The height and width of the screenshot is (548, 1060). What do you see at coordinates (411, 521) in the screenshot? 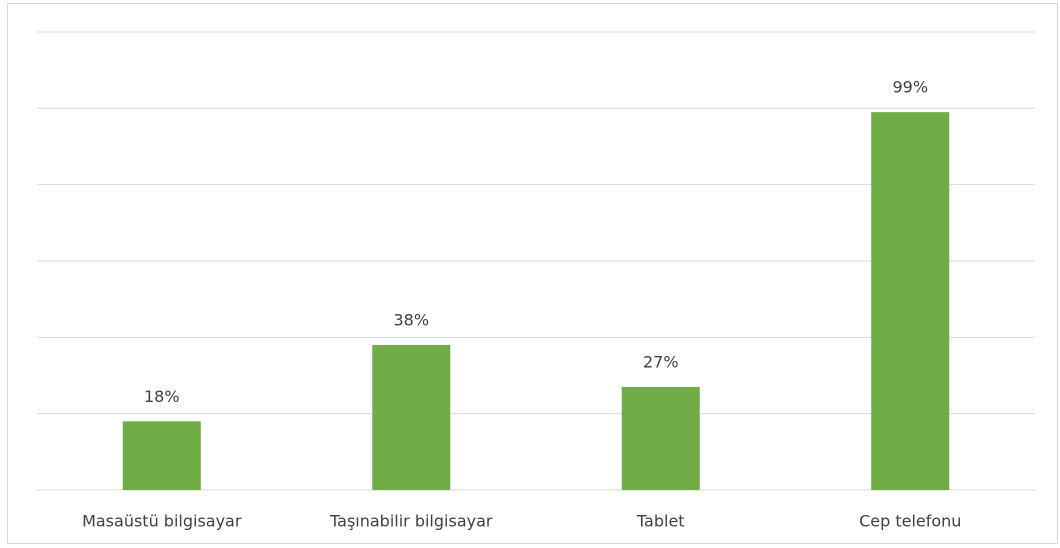
I see `x-tick-label: Taşınabilir bilgisayar` at bounding box center [411, 521].